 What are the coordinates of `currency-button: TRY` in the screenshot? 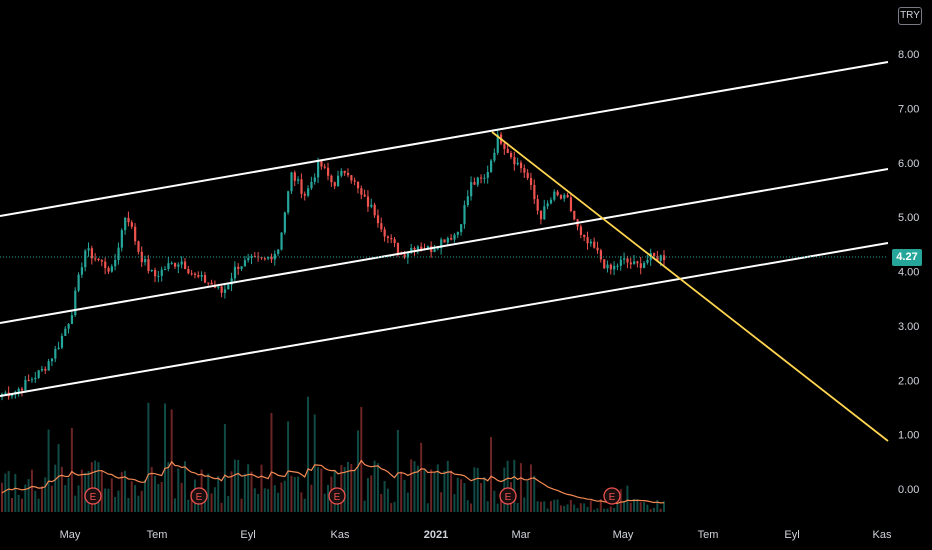 It's located at (910, 16).